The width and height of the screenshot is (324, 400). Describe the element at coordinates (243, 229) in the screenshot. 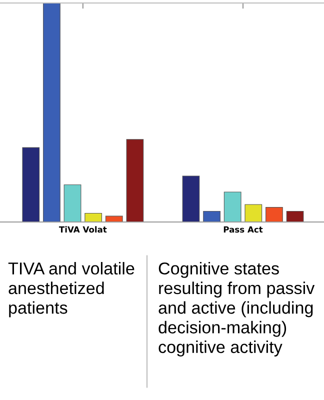

I see `x-tick-label: Pass Act` at that location.